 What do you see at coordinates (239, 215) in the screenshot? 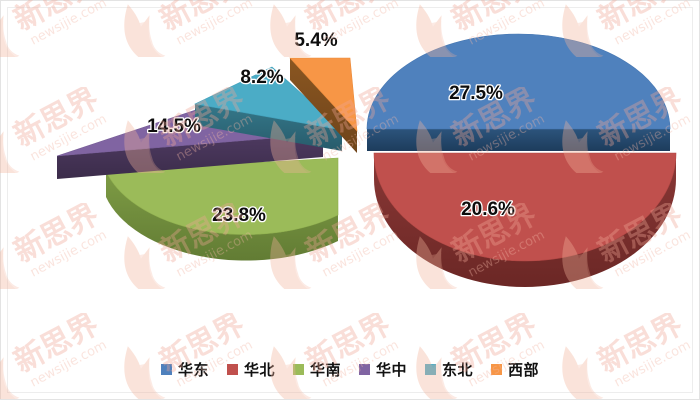
I see `slice-label-huanan: 23.8%` at bounding box center [239, 215].